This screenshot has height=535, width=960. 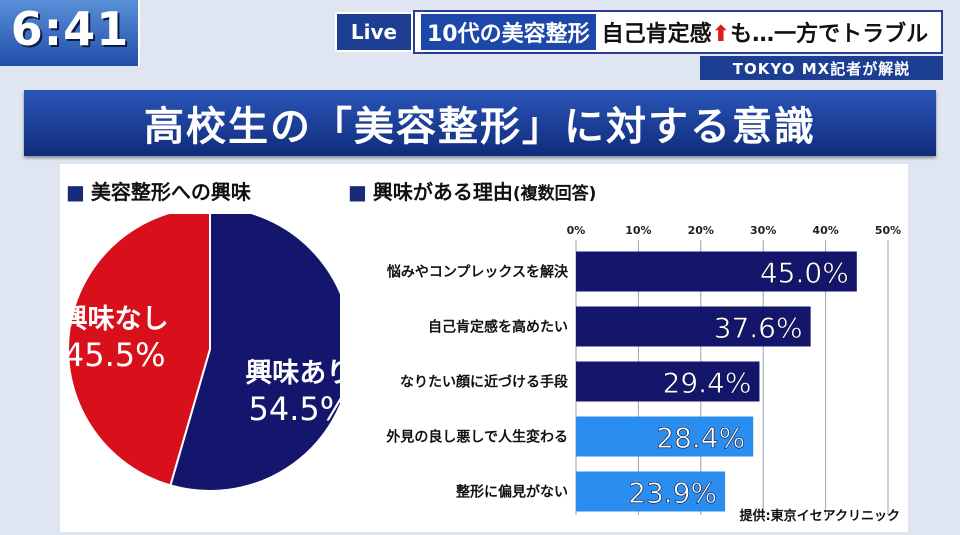 What do you see at coordinates (758, 328) in the screenshot?
I see `bar-value-label: 37.6%` at bounding box center [758, 328].